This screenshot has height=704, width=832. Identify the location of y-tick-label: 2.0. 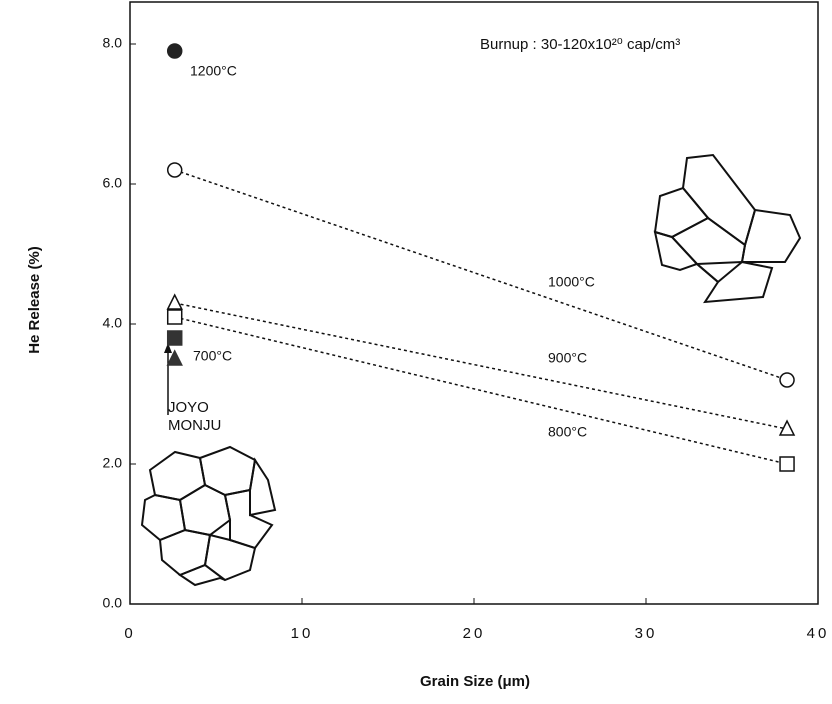
(113, 463).